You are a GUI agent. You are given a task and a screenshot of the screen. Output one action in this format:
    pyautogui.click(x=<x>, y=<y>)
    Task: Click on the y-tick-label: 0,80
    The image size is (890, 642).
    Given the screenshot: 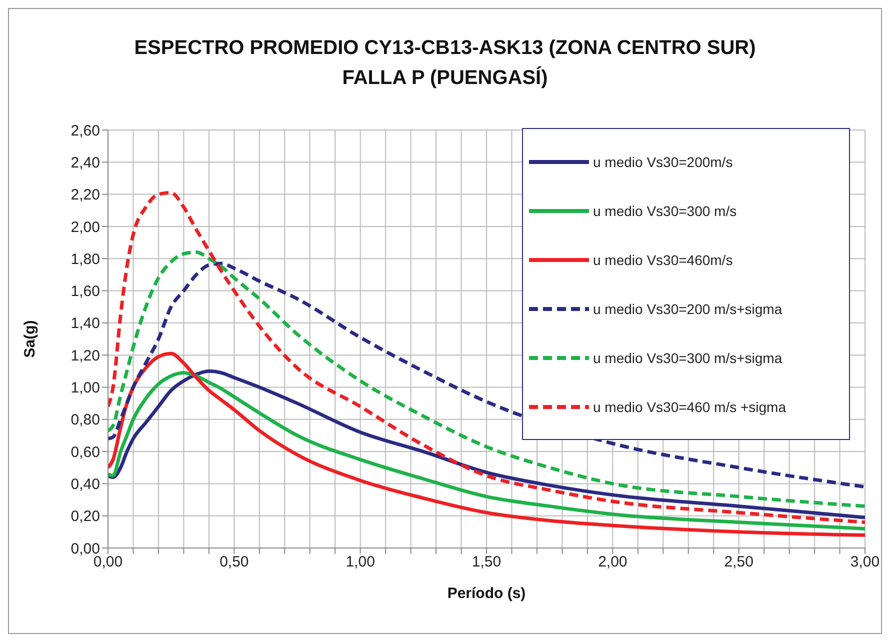 What is the action you would take?
    pyautogui.click(x=85, y=420)
    